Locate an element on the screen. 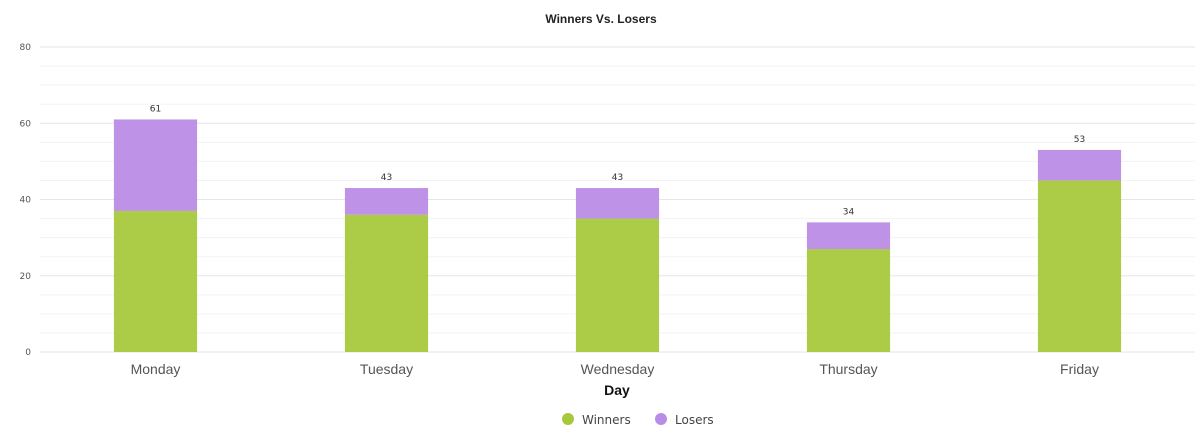  bar-winners-wednesday is located at coordinates (617, 285).